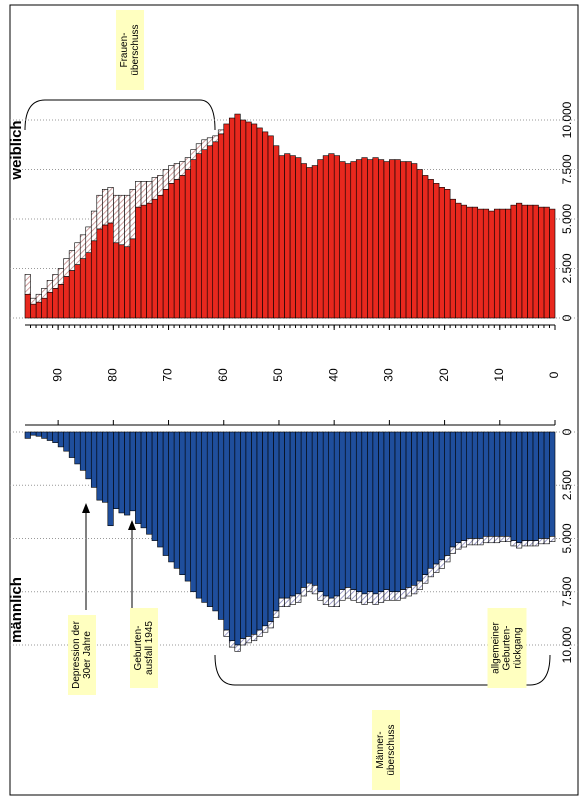 This screenshot has height=805, width=587. What do you see at coordinates (120, 115) in the screenshot?
I see `brace` at bounding box center [120, 115].